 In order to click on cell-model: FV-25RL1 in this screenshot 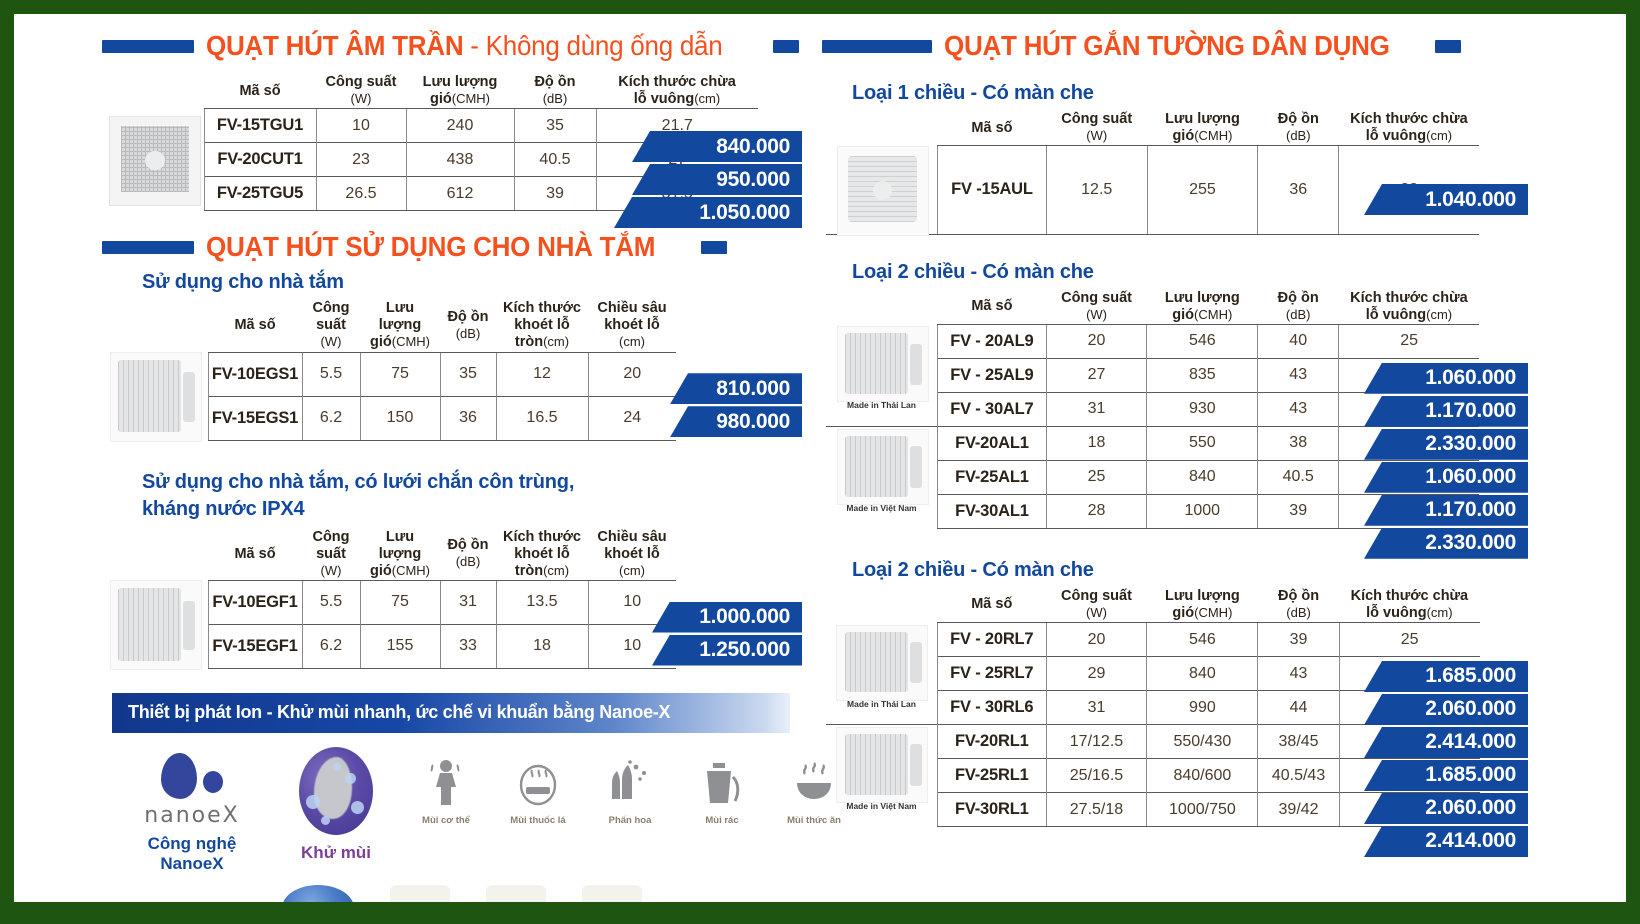, I will do `click(991, 775)`.